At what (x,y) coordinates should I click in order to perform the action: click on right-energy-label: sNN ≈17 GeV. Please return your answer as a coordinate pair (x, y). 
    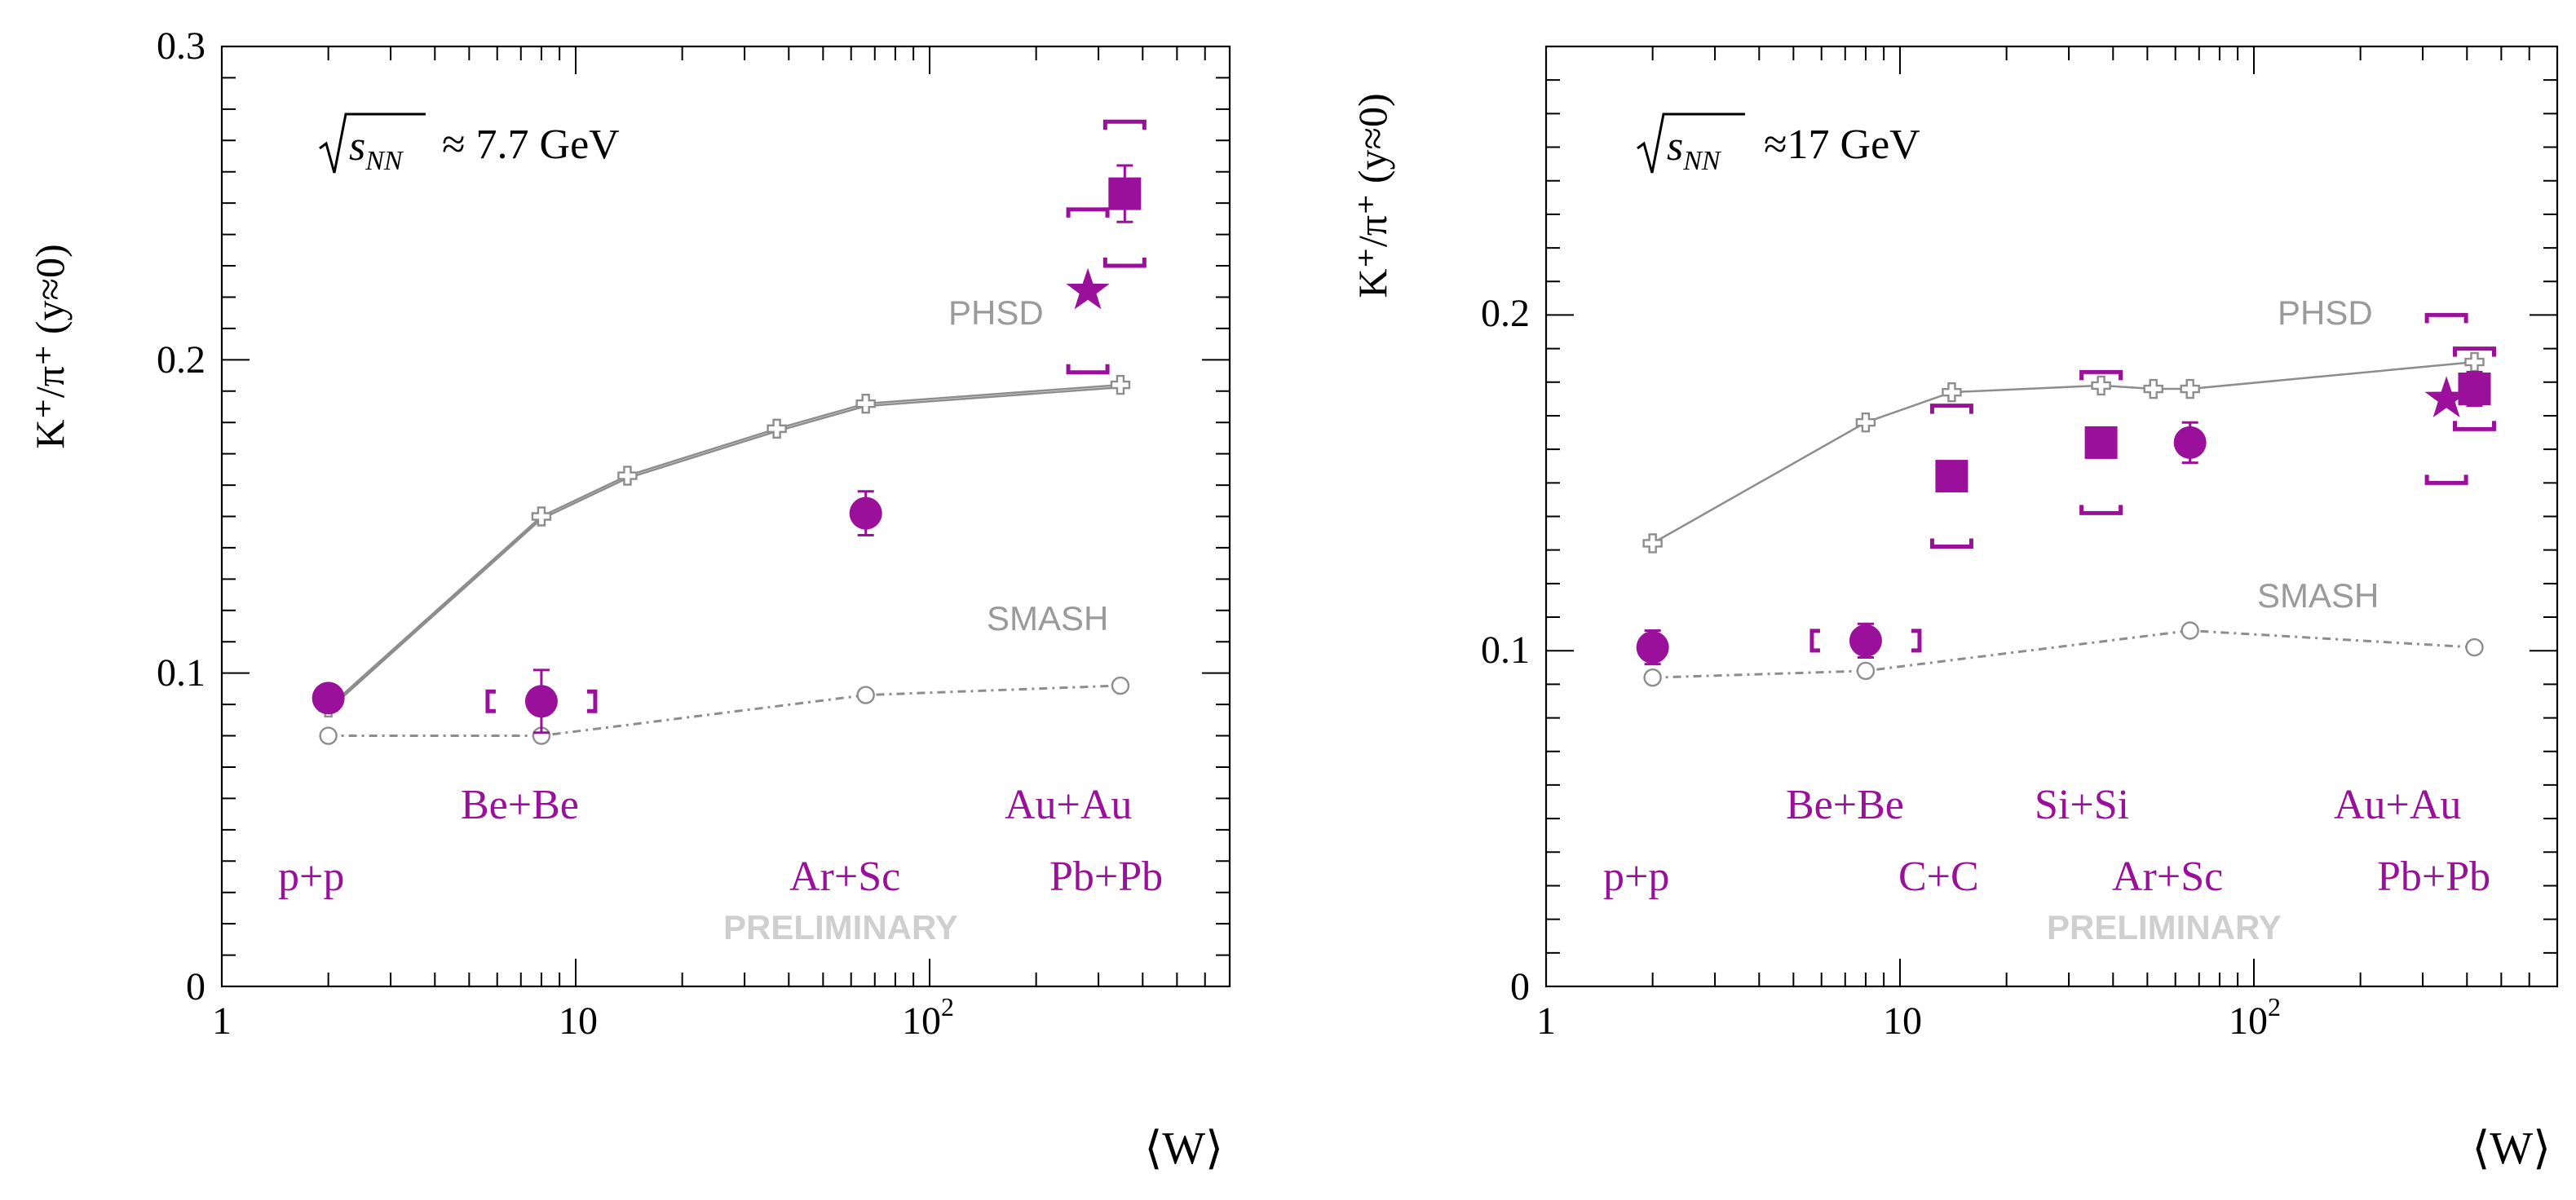
    Looking at the image, I should click on (1778, 144).